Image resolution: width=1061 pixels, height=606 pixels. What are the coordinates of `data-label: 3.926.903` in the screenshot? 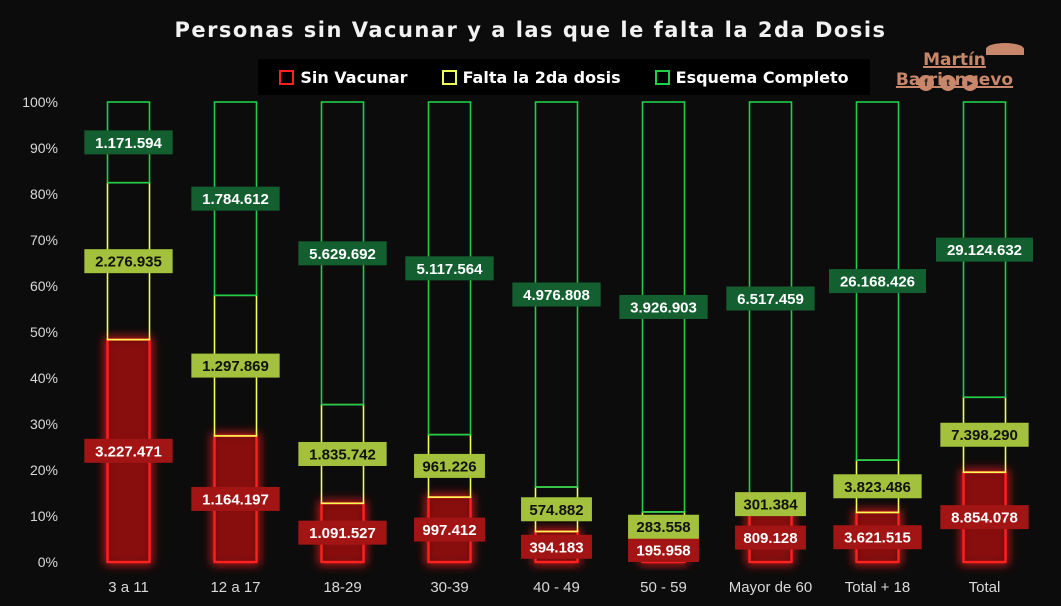 It's located at (663, 307).